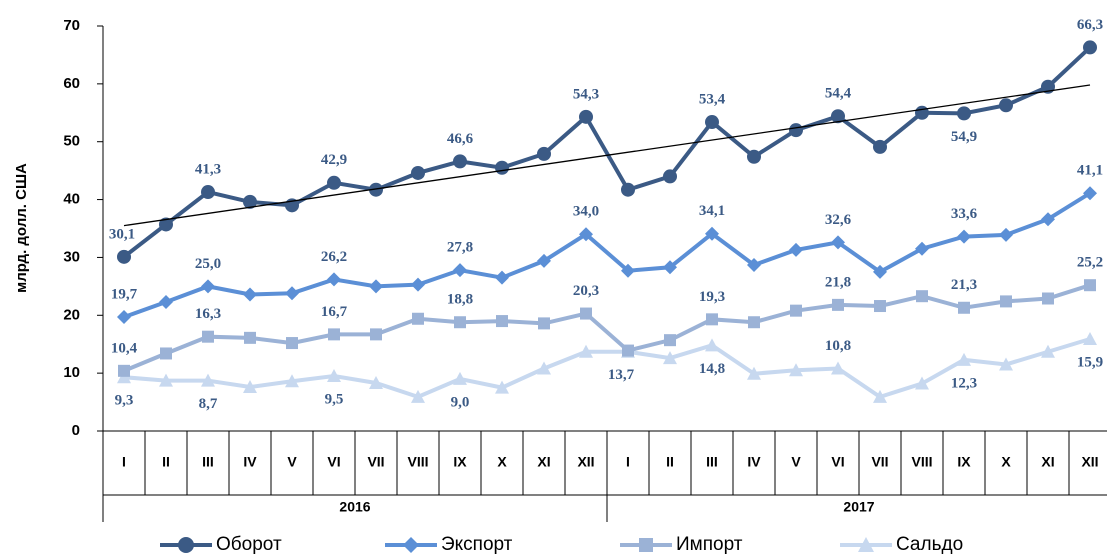 The height and width of the screenshot is (556, 1107). I want to click on legend-item: Импорт, so click(681, 544).